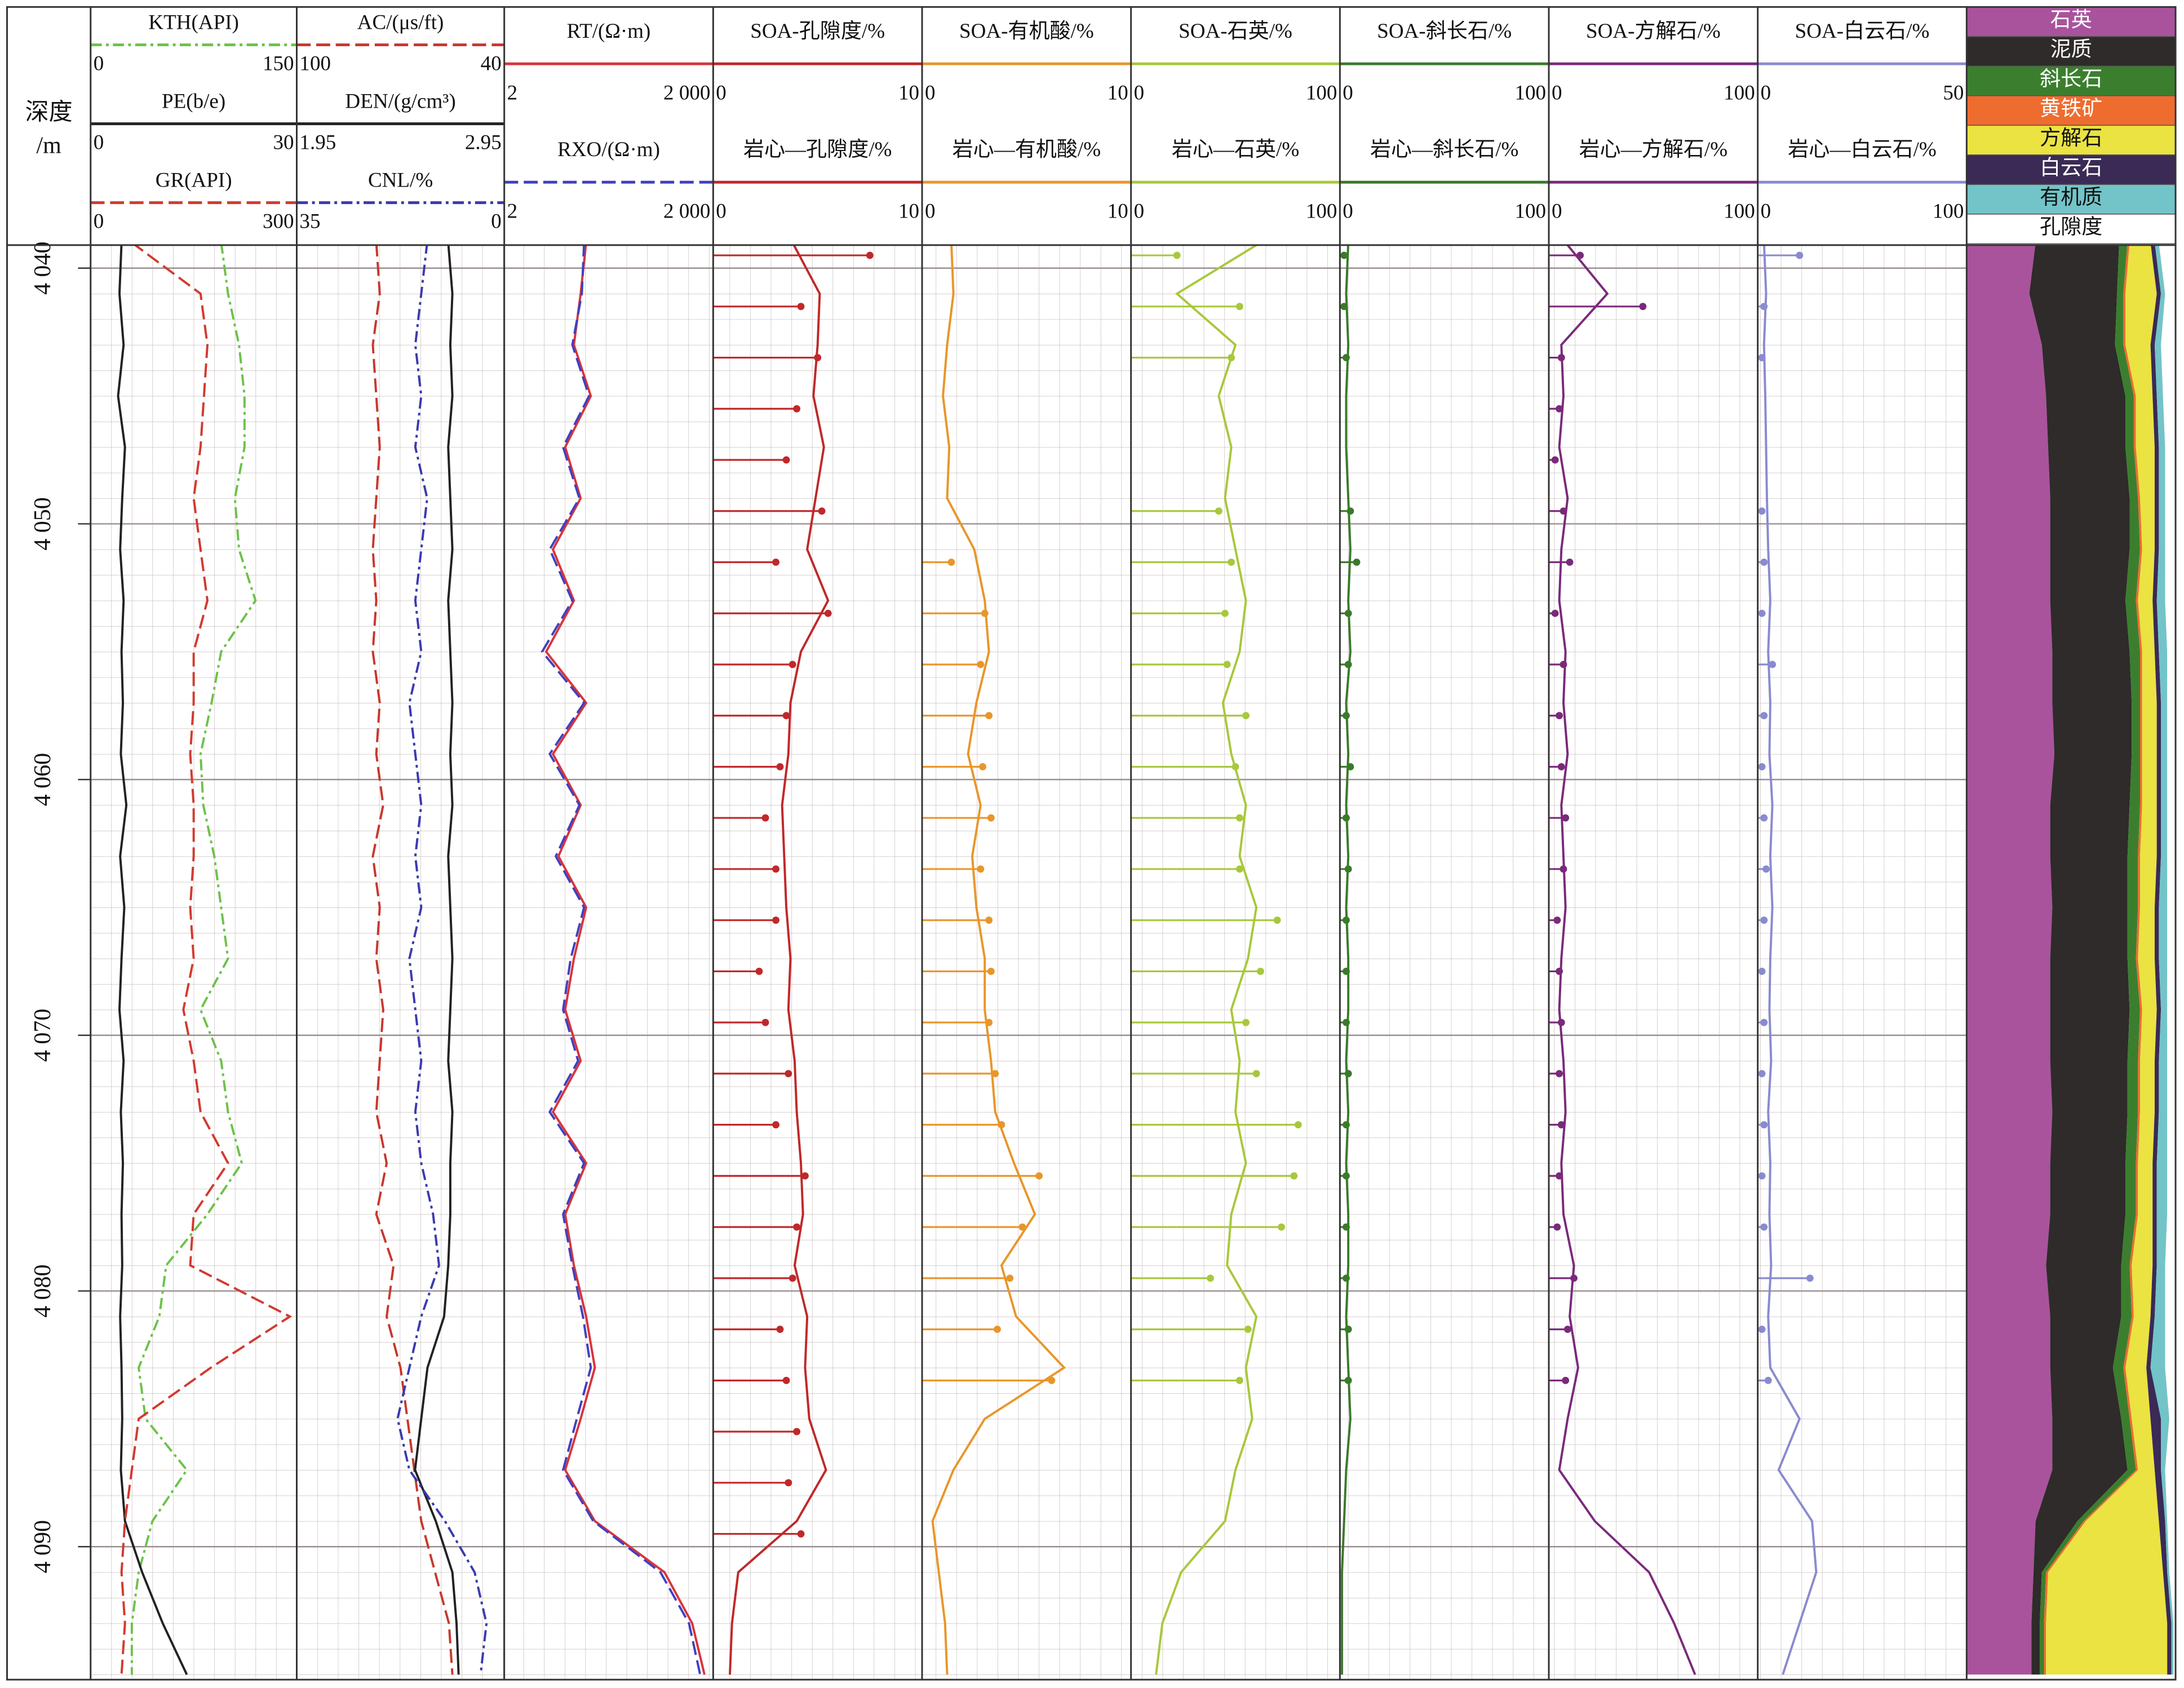  Describe the element at coordinates (317, 142) in the screenshot. I see `scale-label: 1.95` at that location.